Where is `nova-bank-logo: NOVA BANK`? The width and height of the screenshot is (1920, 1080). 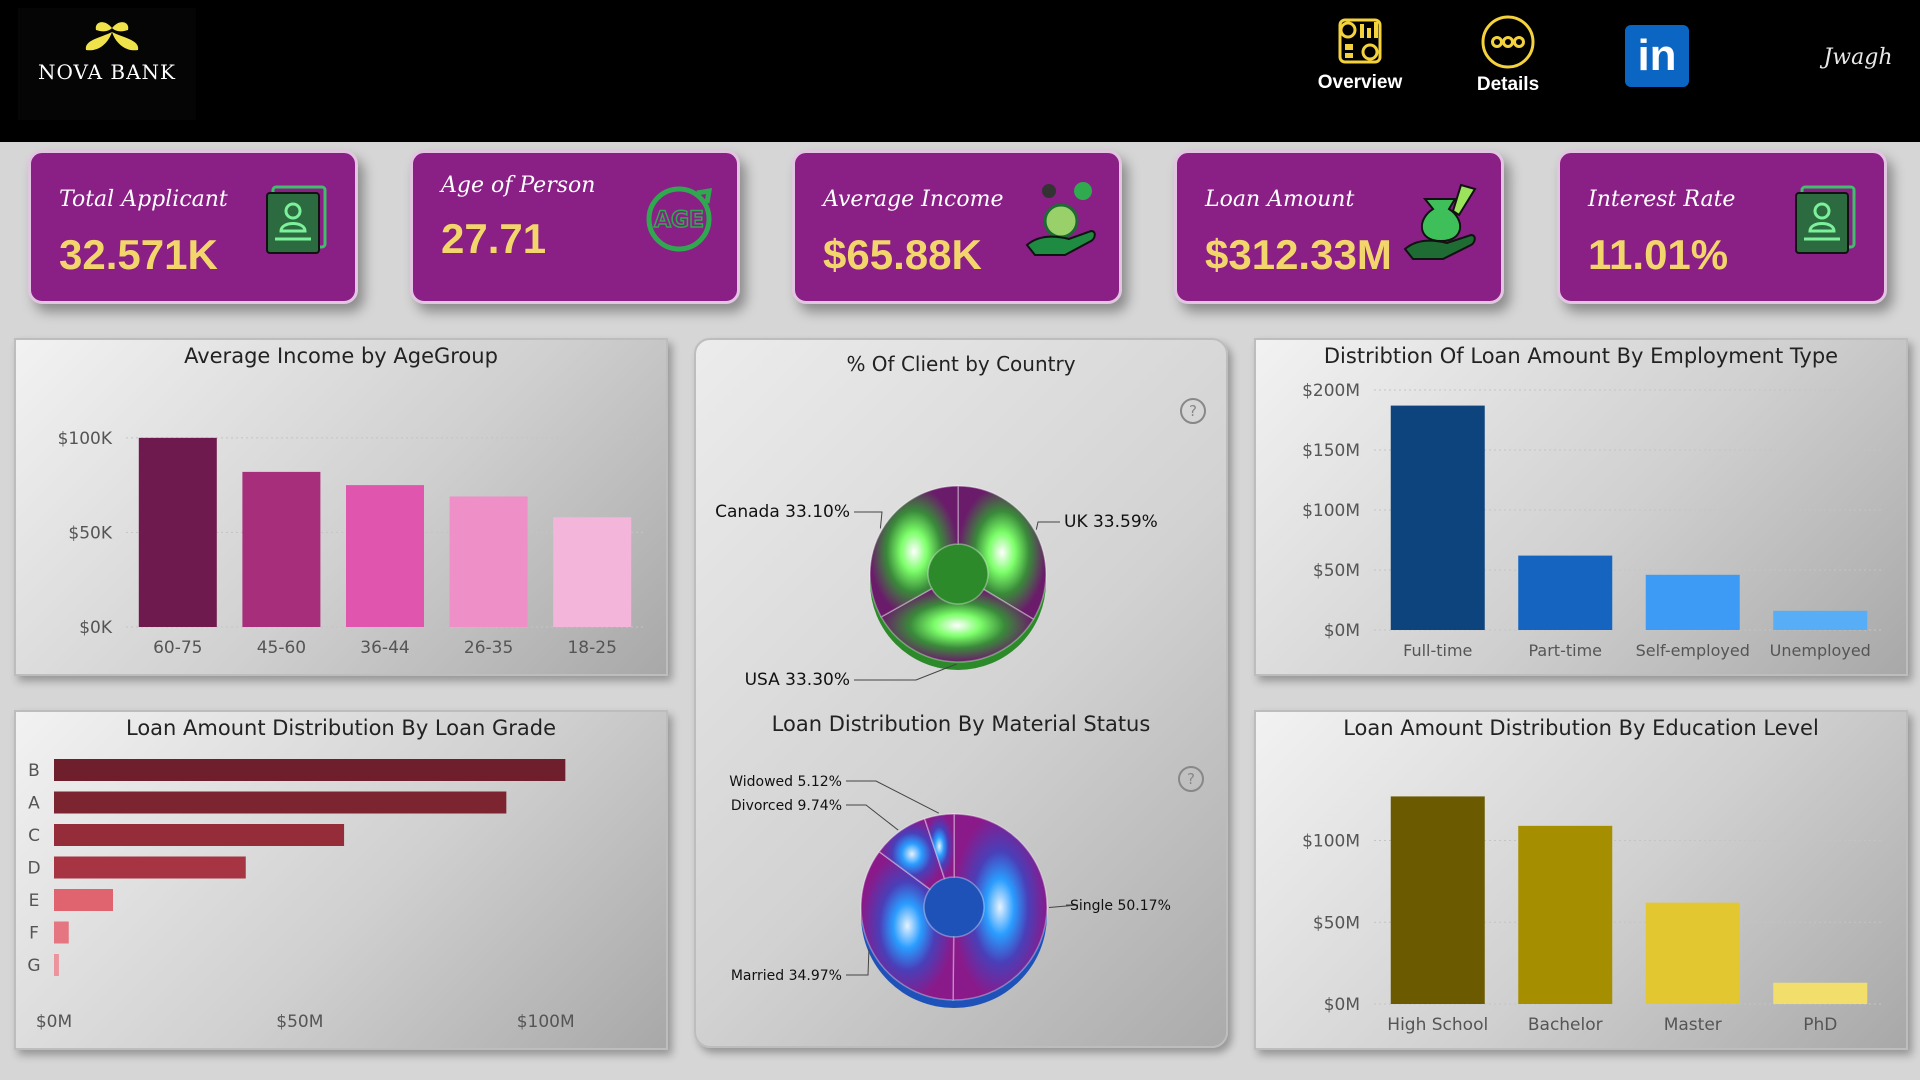 nova-bank-logo: NOVA BANK is located at coordinates (107, 64).